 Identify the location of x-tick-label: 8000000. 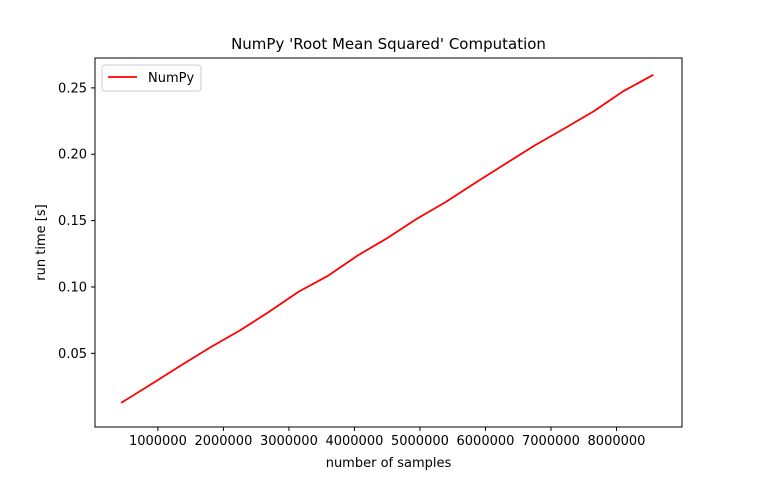
(617, 441).